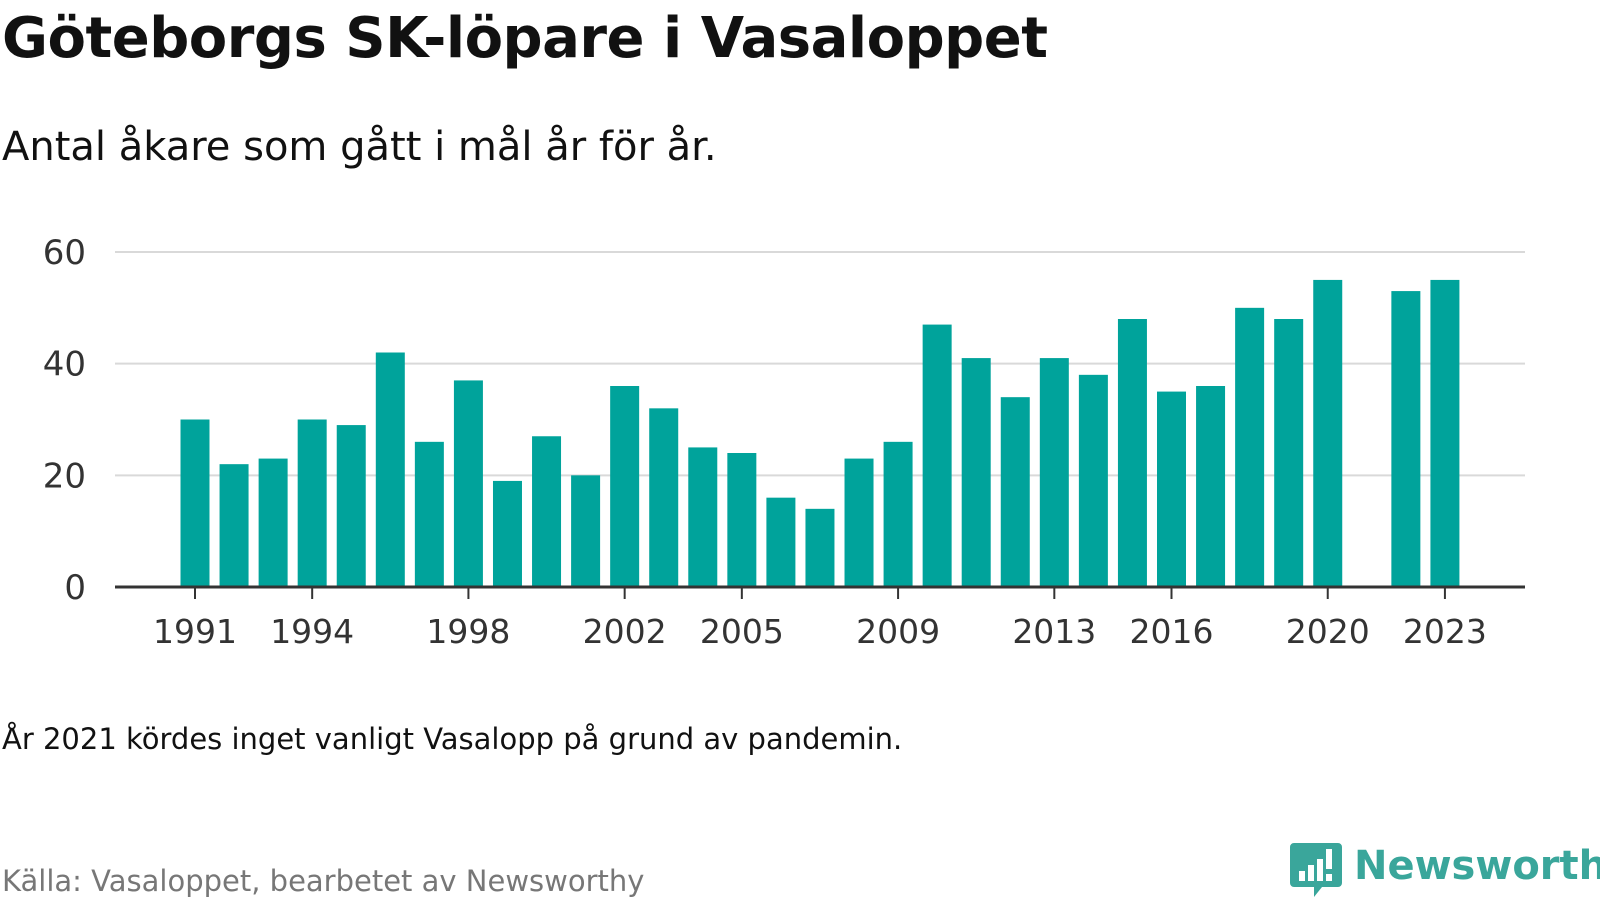 This screenshot has width=1600, height=900. What do you see at coordinates (525, 38) in the screenshot?
I see `chart-title: Göteborgs SK-löpare i Vasaloppet` at bounding box center [525, 38].